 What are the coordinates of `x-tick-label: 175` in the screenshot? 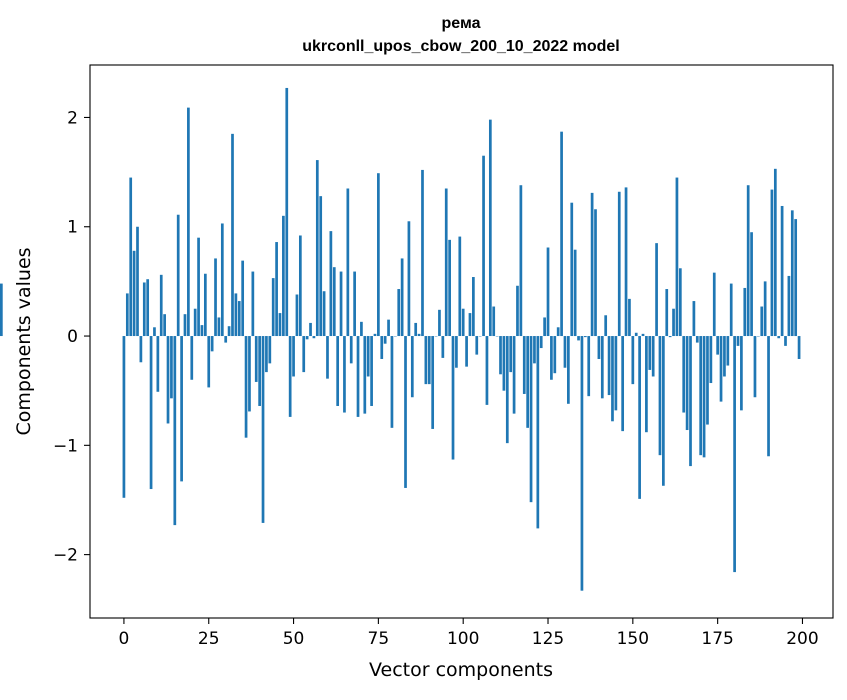 It's located at (717, 639).